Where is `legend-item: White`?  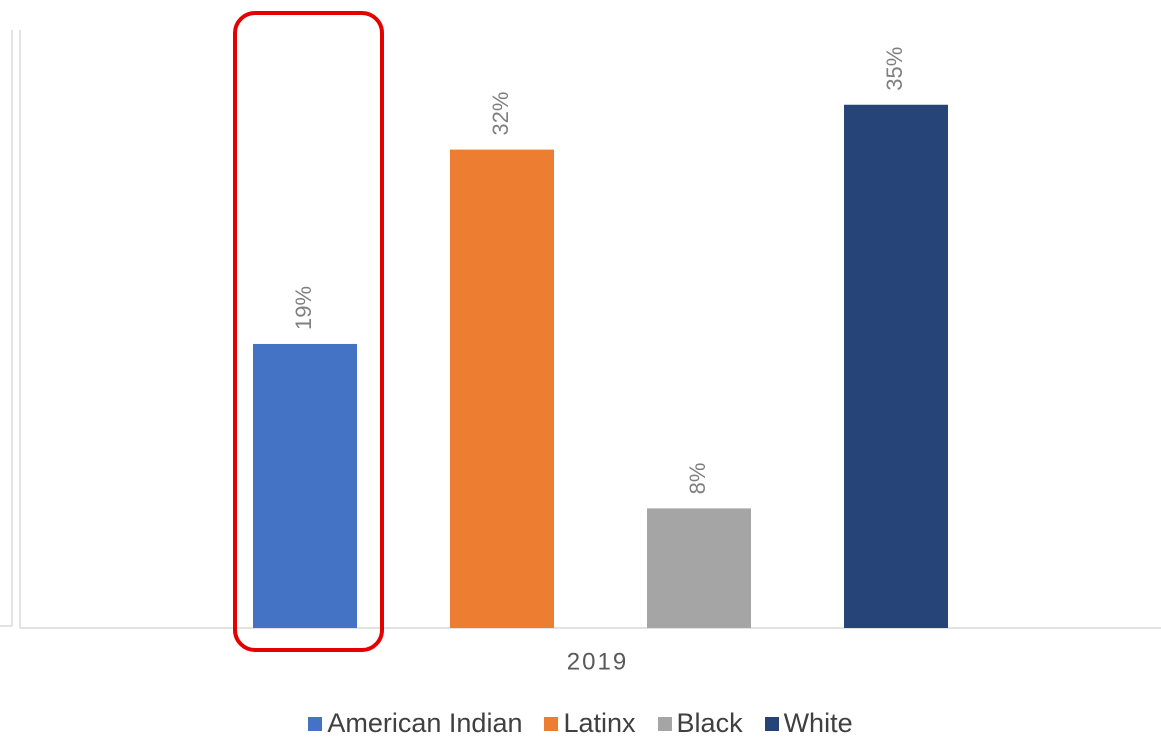 legend-item: White is located at coordinates (808, 723).